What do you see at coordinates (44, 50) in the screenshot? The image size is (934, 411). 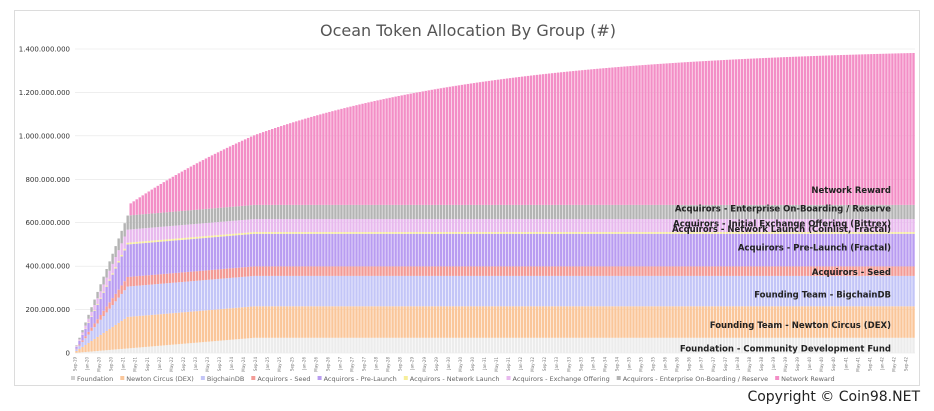 I see `y-tick-label: 1.400.000.000` at bounding box center [44, 50].